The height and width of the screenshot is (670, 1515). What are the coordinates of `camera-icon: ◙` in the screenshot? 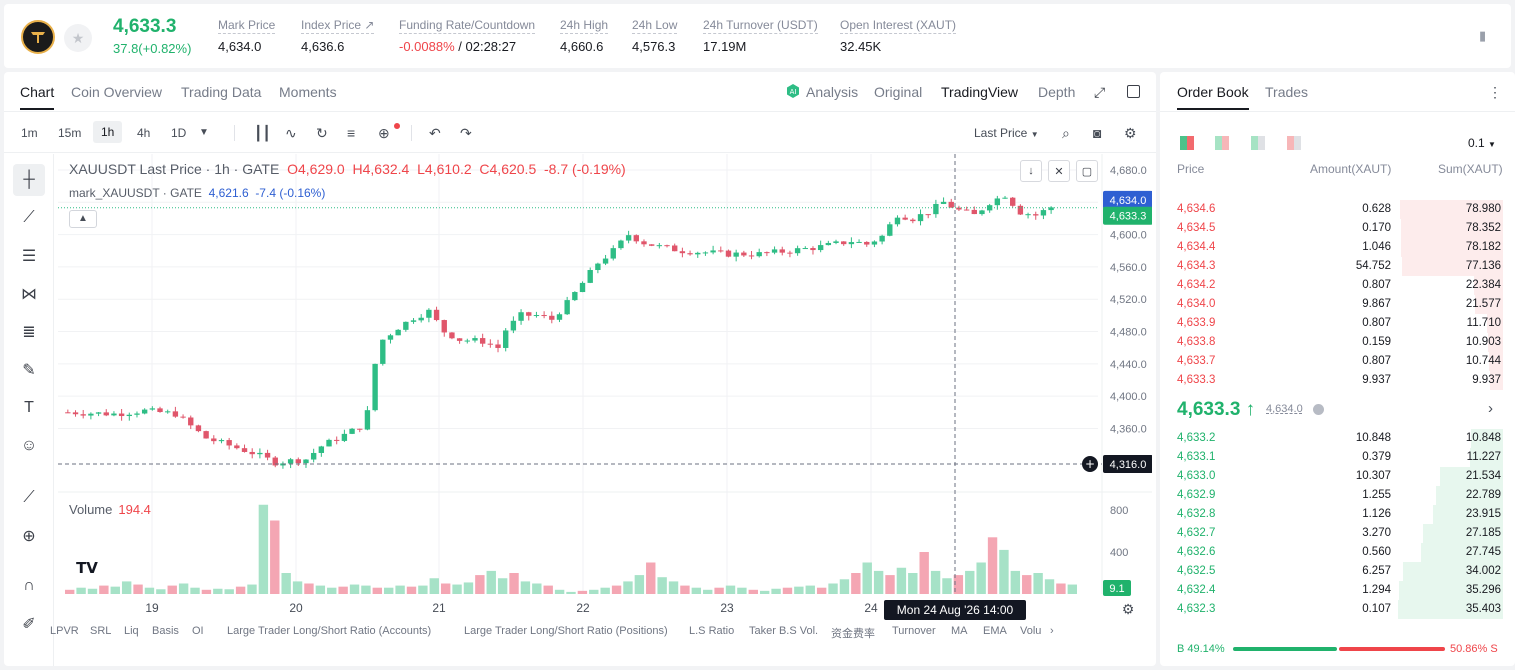 It's located at (1097, 133).